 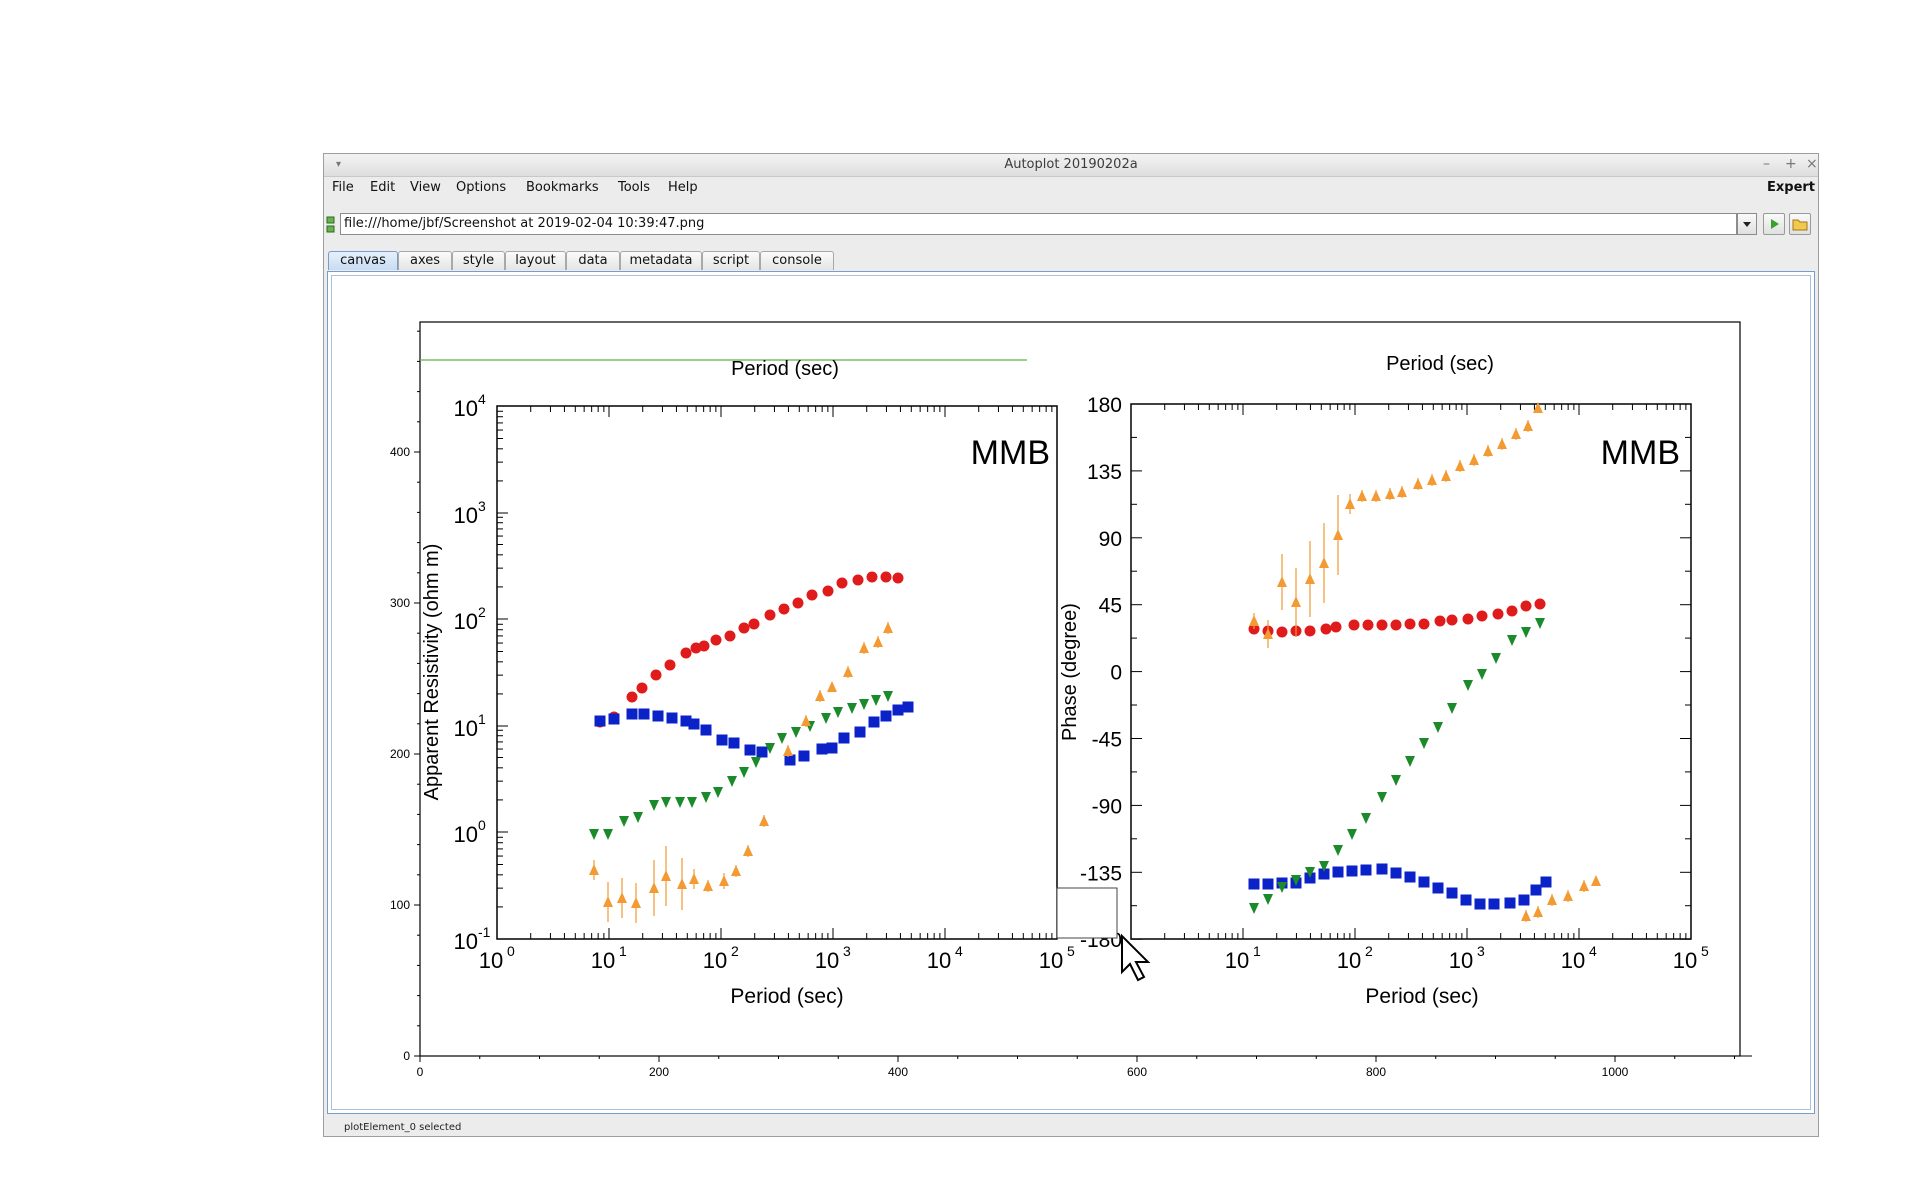 What do you see at coordinates (683, 187) in the screenshot?
I see `menu-help: Help` at bounding box center [683, 187].